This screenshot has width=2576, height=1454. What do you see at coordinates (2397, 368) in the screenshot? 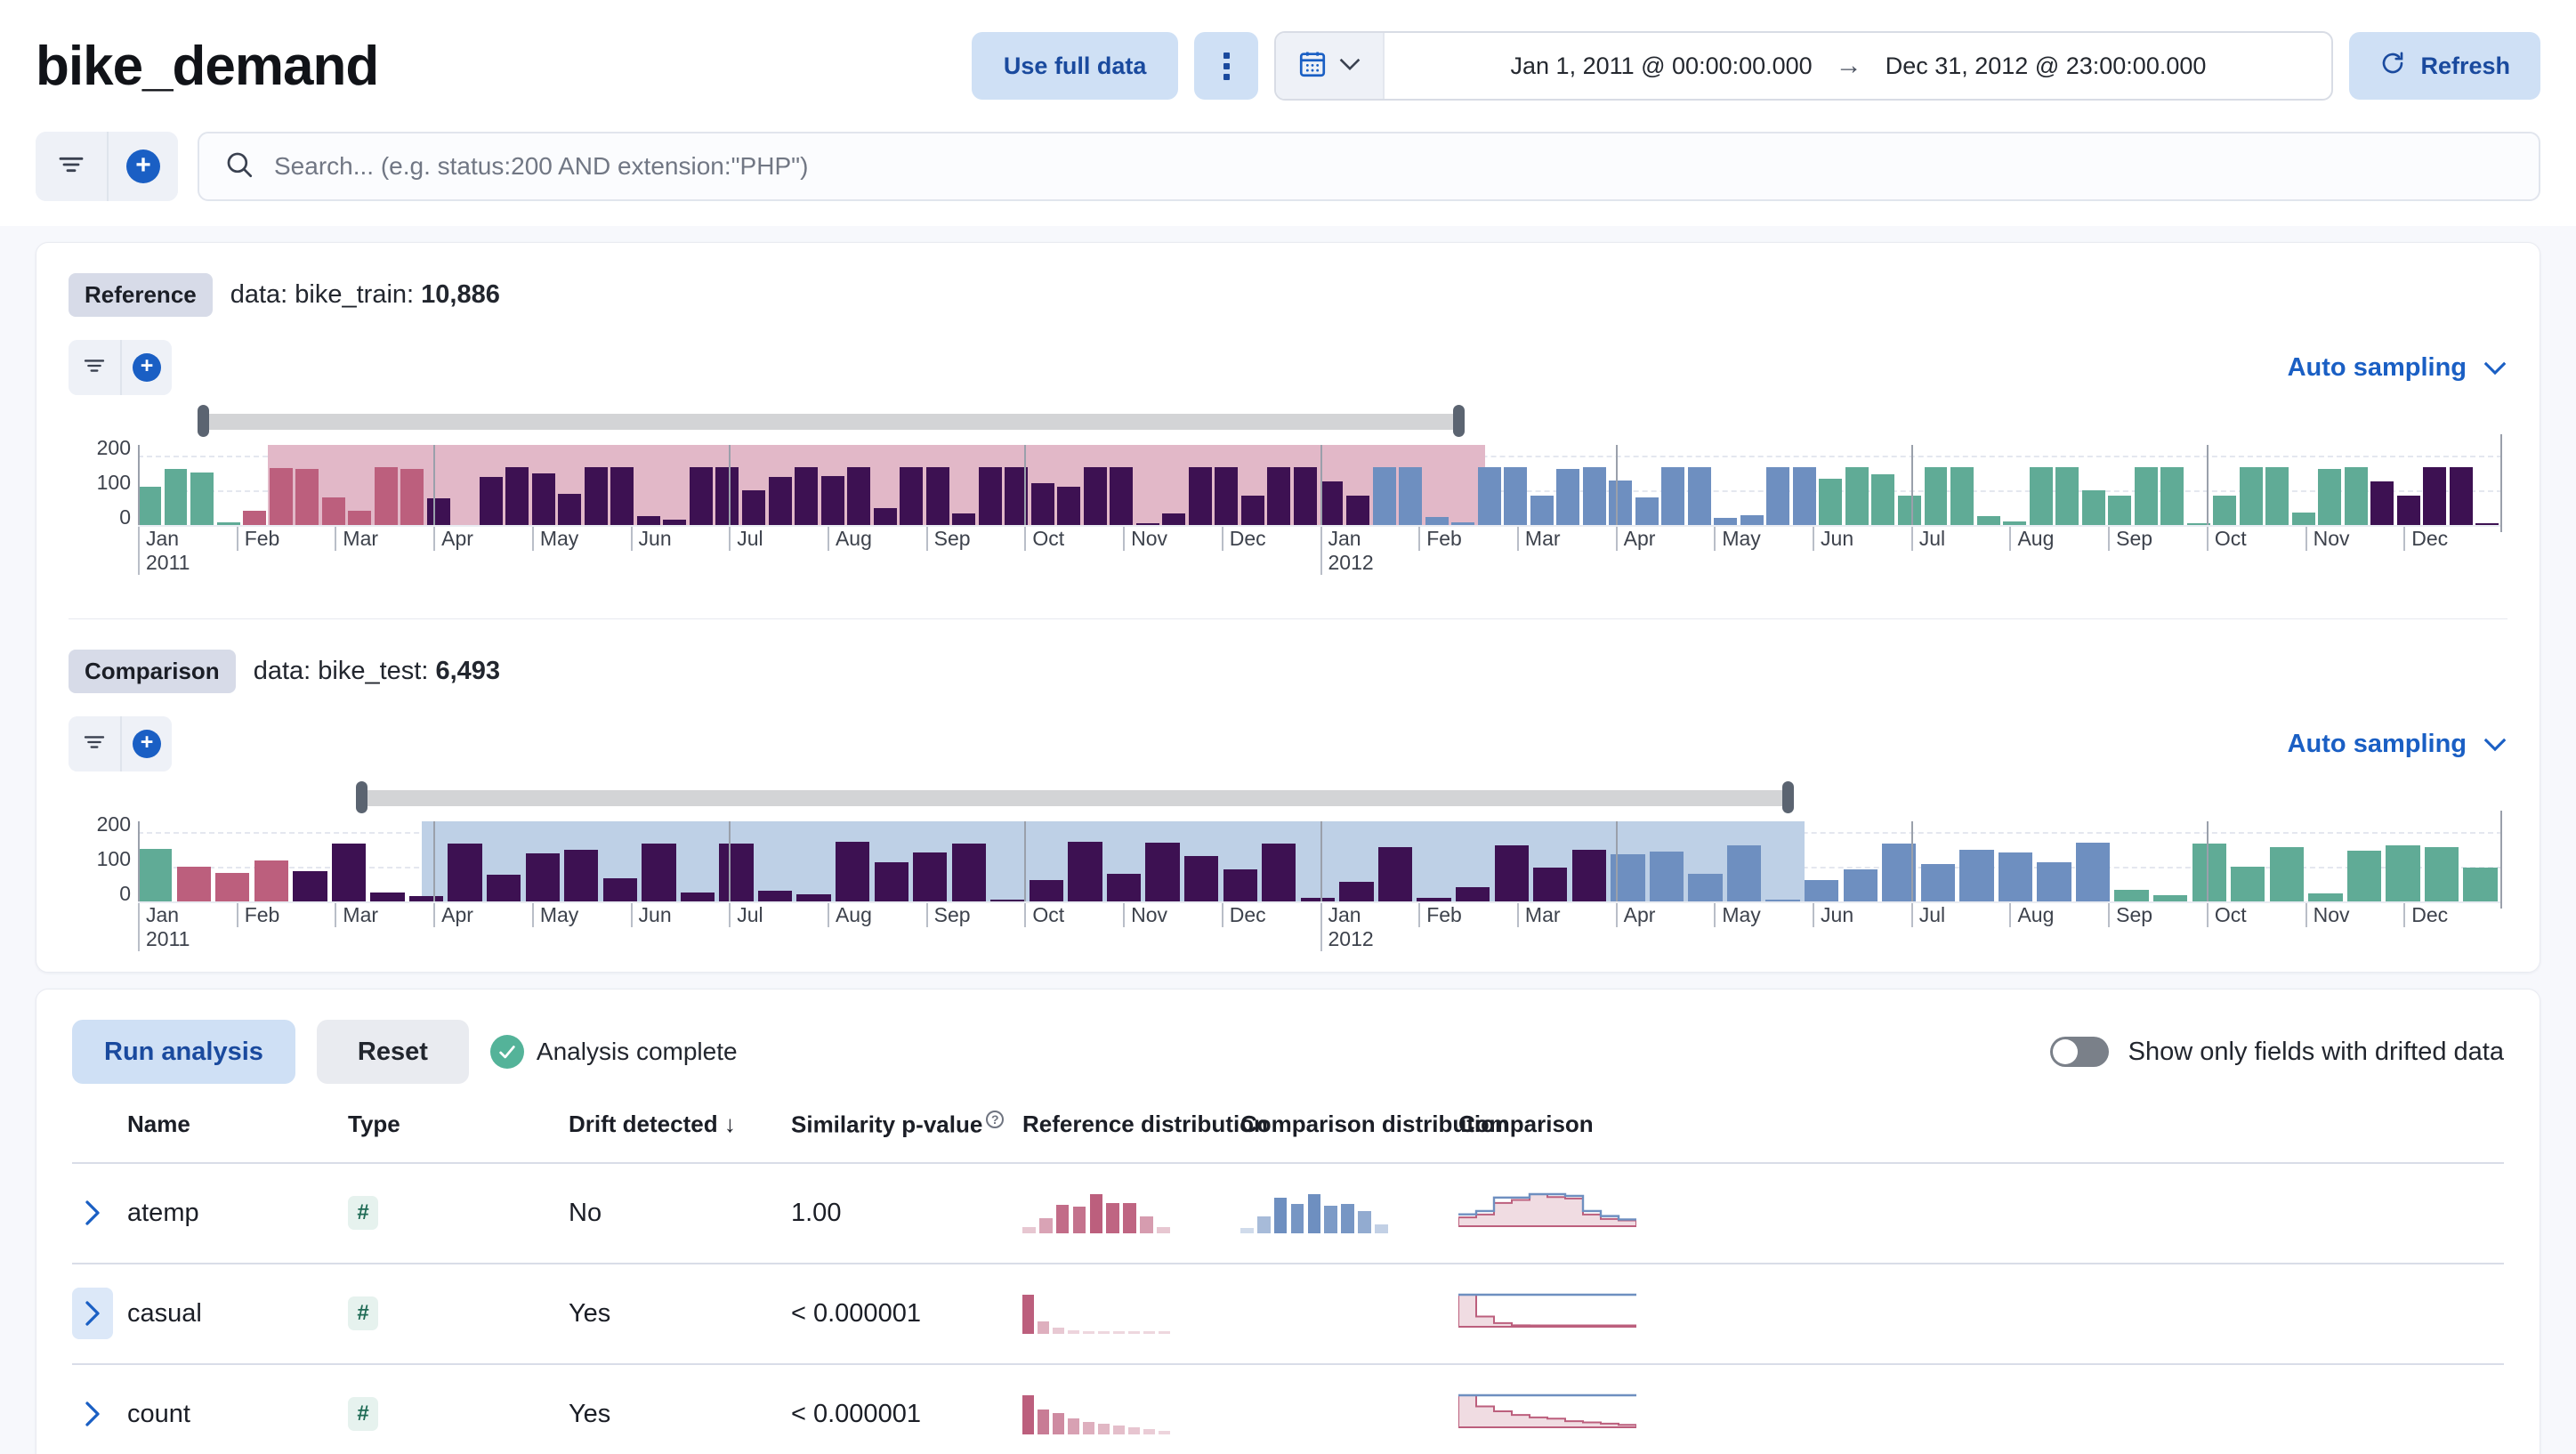
I see `reference-sampling-dropdown: Auto sampling` at bounding box center [2397, 368].